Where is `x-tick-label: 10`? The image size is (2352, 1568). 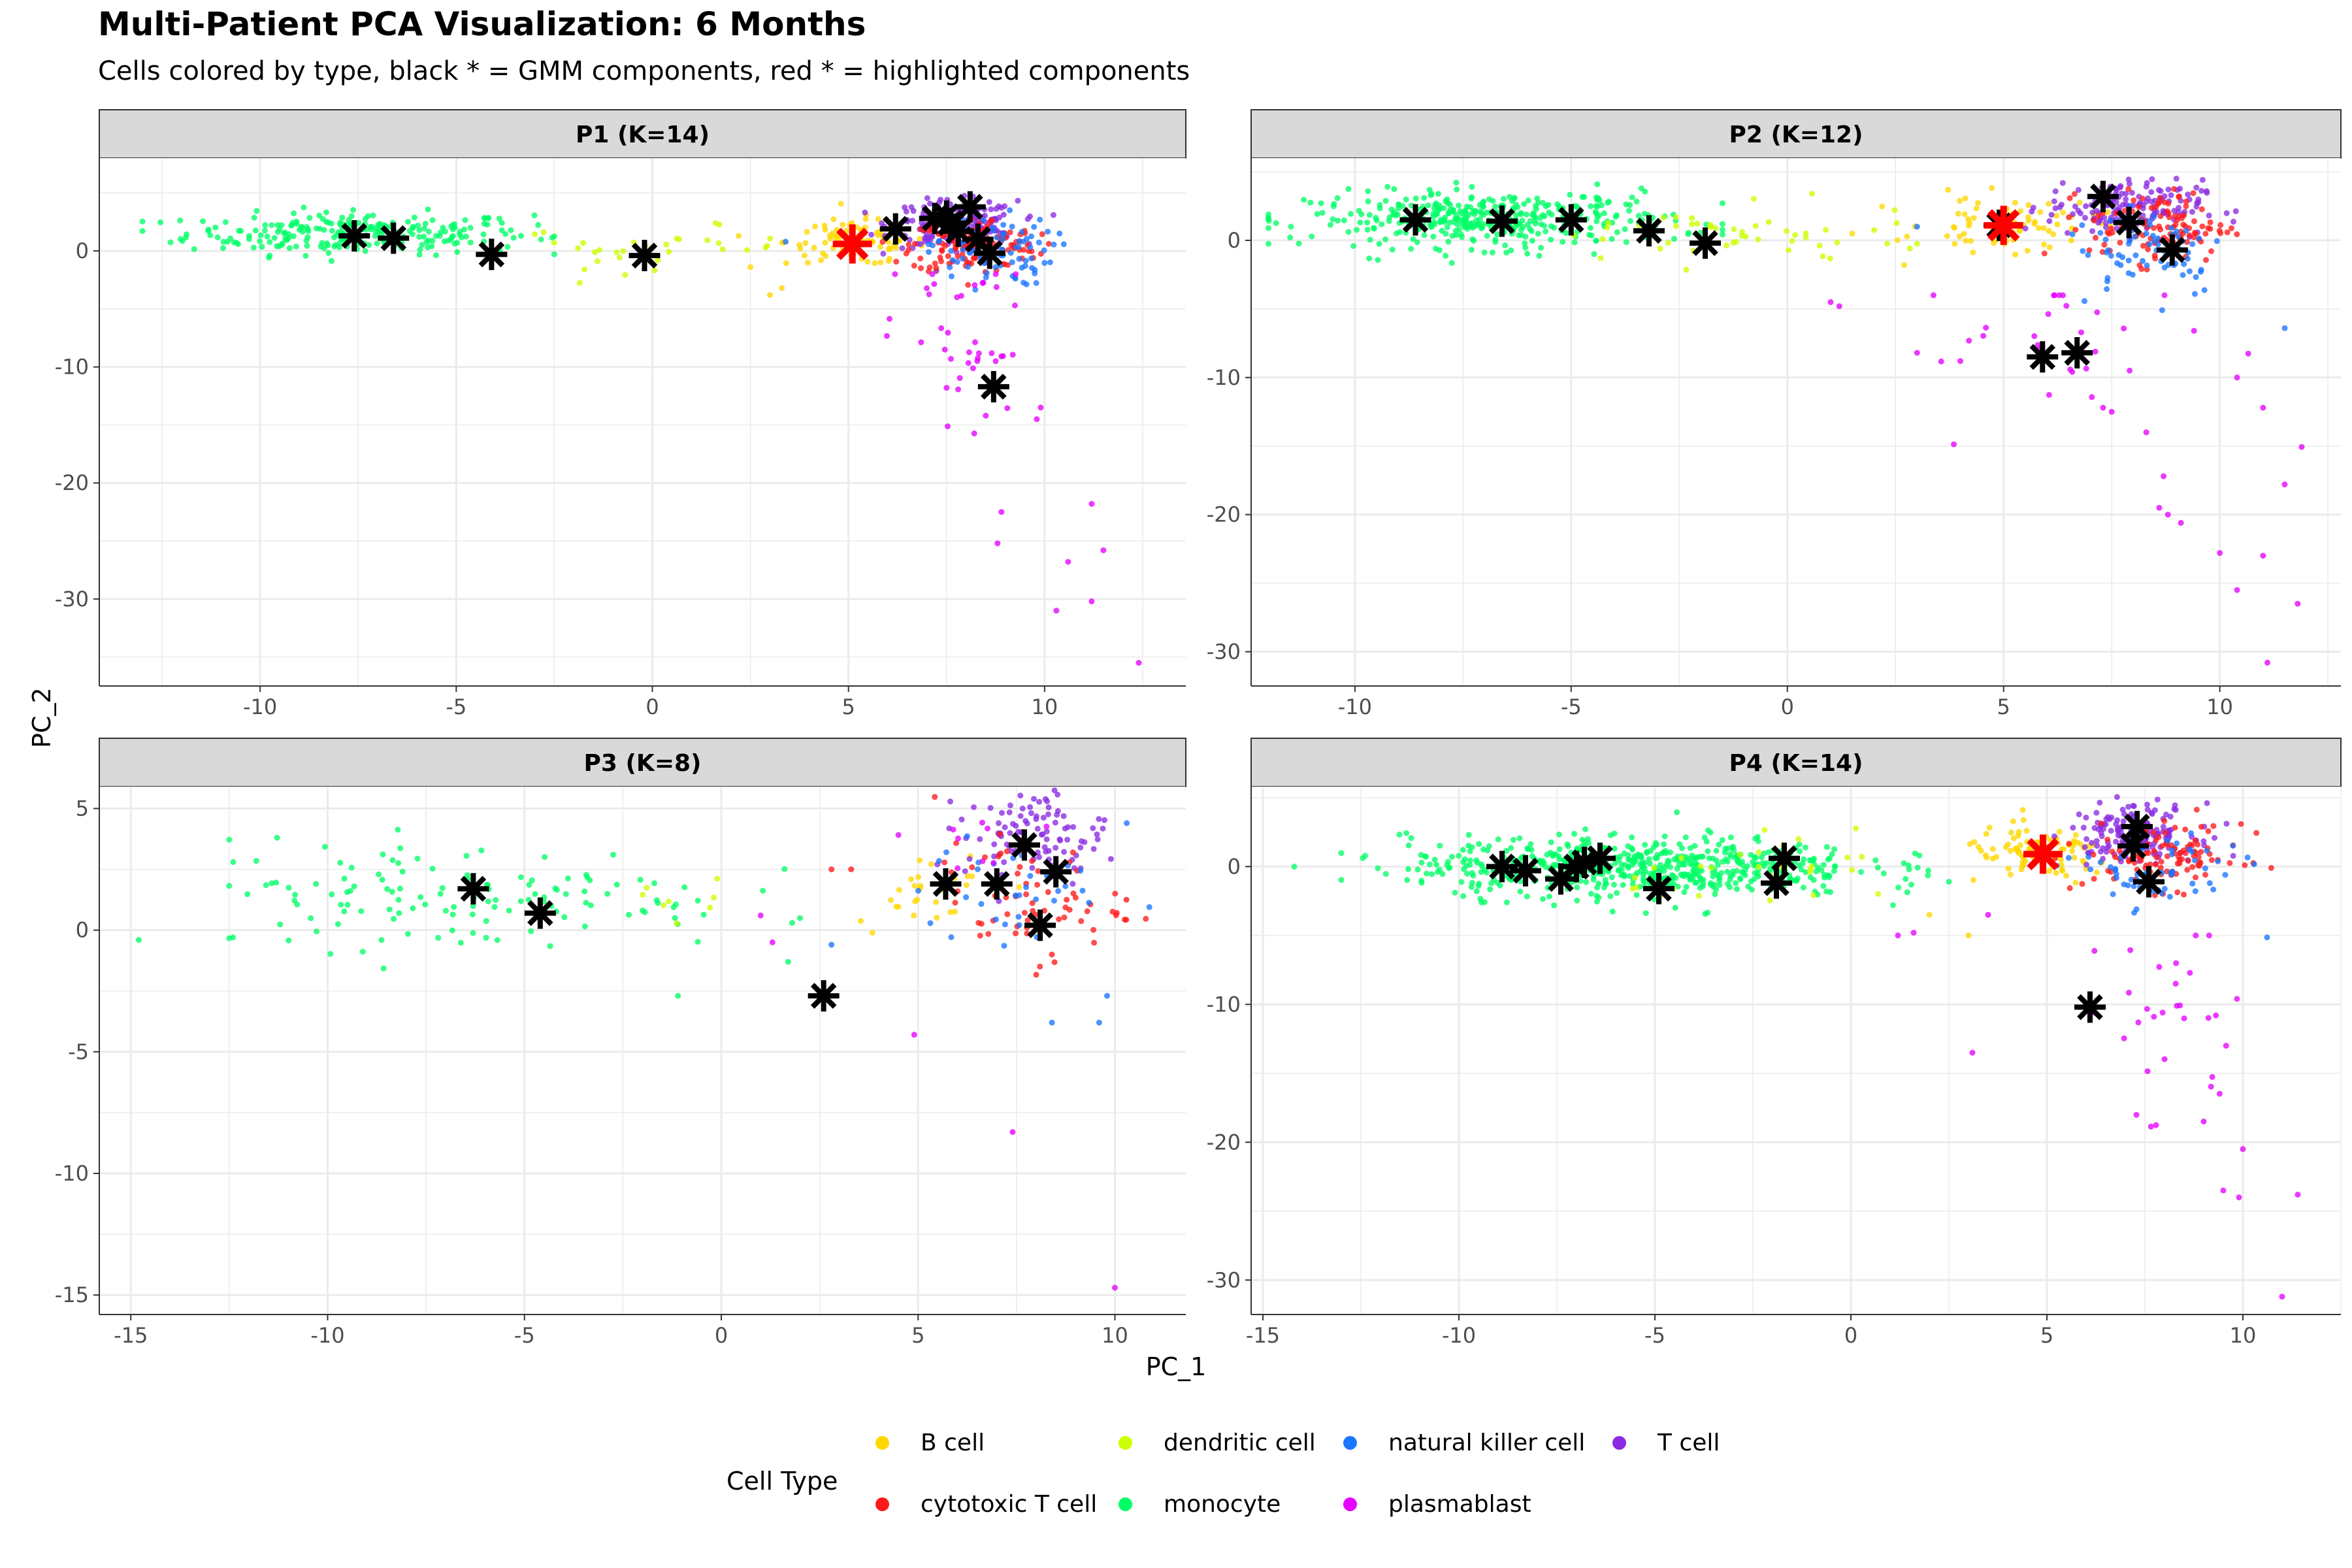
x-tick-label: 10 is located at coordinates (2243, 1335).